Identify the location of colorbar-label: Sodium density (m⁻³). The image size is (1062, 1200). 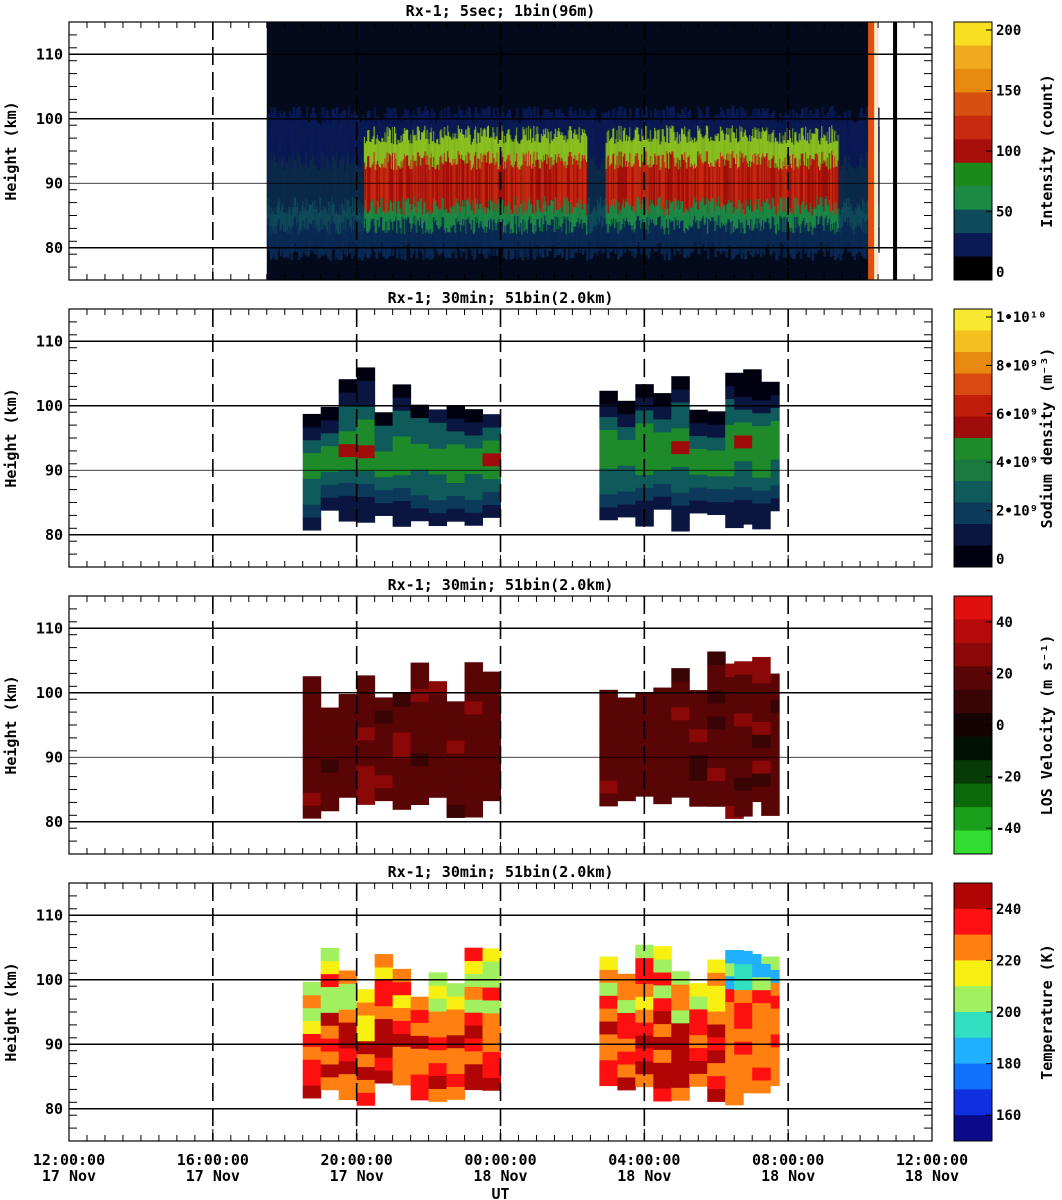
(1047, 438).